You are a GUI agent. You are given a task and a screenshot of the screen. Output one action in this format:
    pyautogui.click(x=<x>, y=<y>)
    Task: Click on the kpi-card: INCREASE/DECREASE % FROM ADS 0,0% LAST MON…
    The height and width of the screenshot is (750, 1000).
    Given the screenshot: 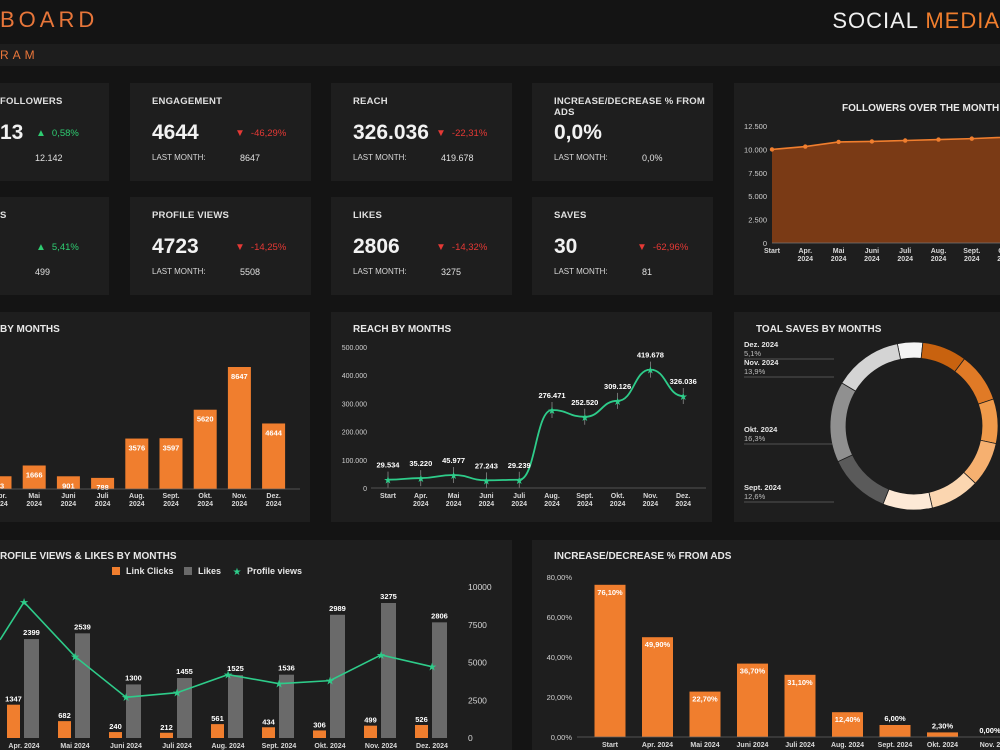 What is the action you would take?
    pyautogui.click(x=622, y=132)
    